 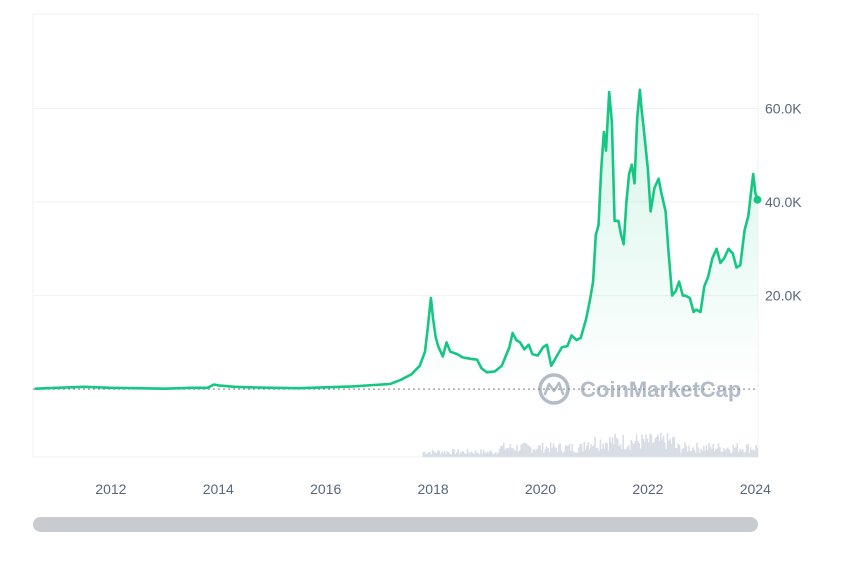 What do you see at coordinates (218, 489) in the screenshot?
I see `x-tick-label: 2014` at bounding box center [218, 489].